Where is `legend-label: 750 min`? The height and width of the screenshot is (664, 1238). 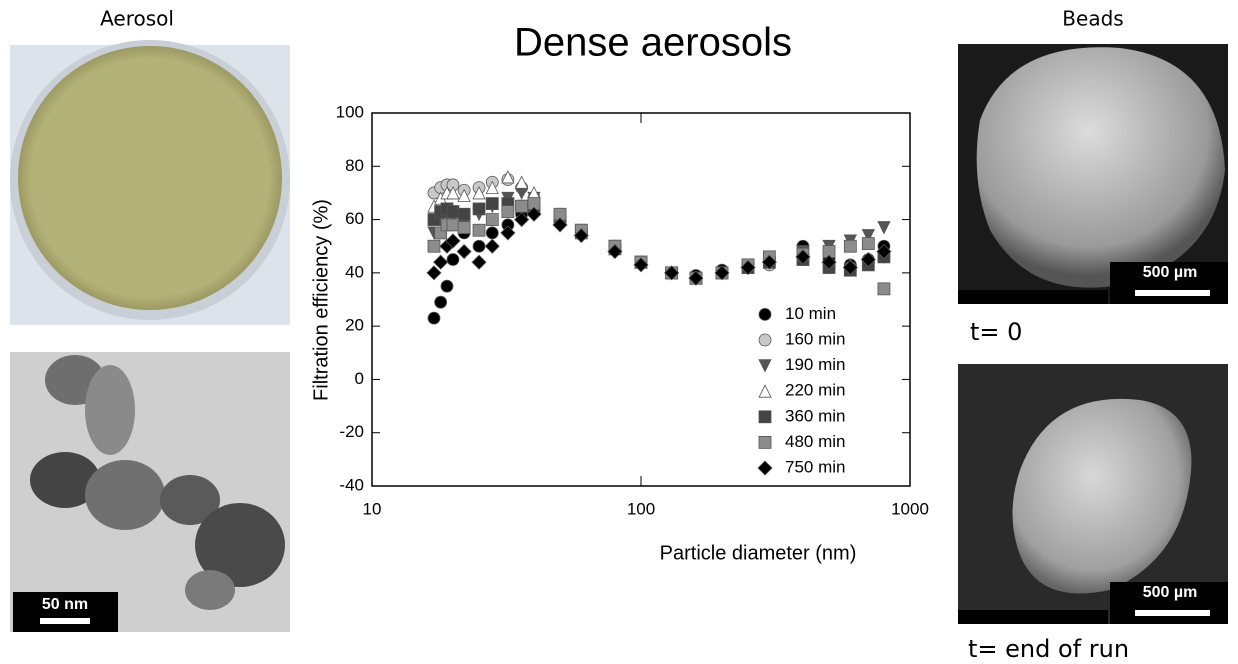
legend-label: 750 min is located at coordinates (815, 466).